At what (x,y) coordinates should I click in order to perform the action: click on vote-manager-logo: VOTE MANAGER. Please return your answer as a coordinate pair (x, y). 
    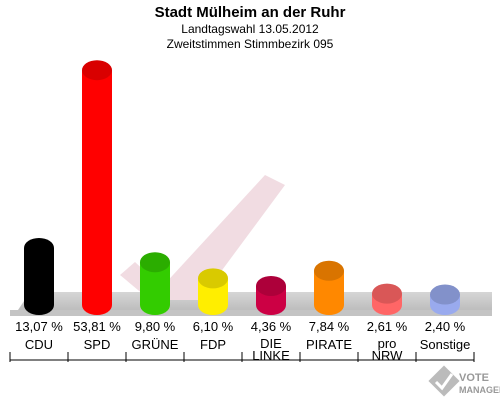
    Looking at the image, I should click on (464, 381).